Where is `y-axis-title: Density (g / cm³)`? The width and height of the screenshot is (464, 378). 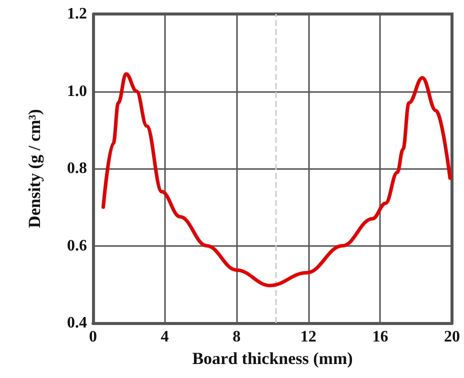 y-axis-title: Density (g / cm³) is located at coordinates (34, 168).